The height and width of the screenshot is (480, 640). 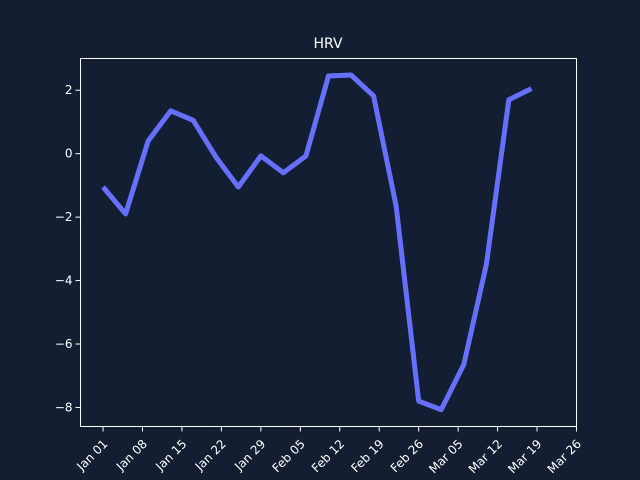 I want to click on x-tick-label: Jan 22, so click(x=210, y=455).